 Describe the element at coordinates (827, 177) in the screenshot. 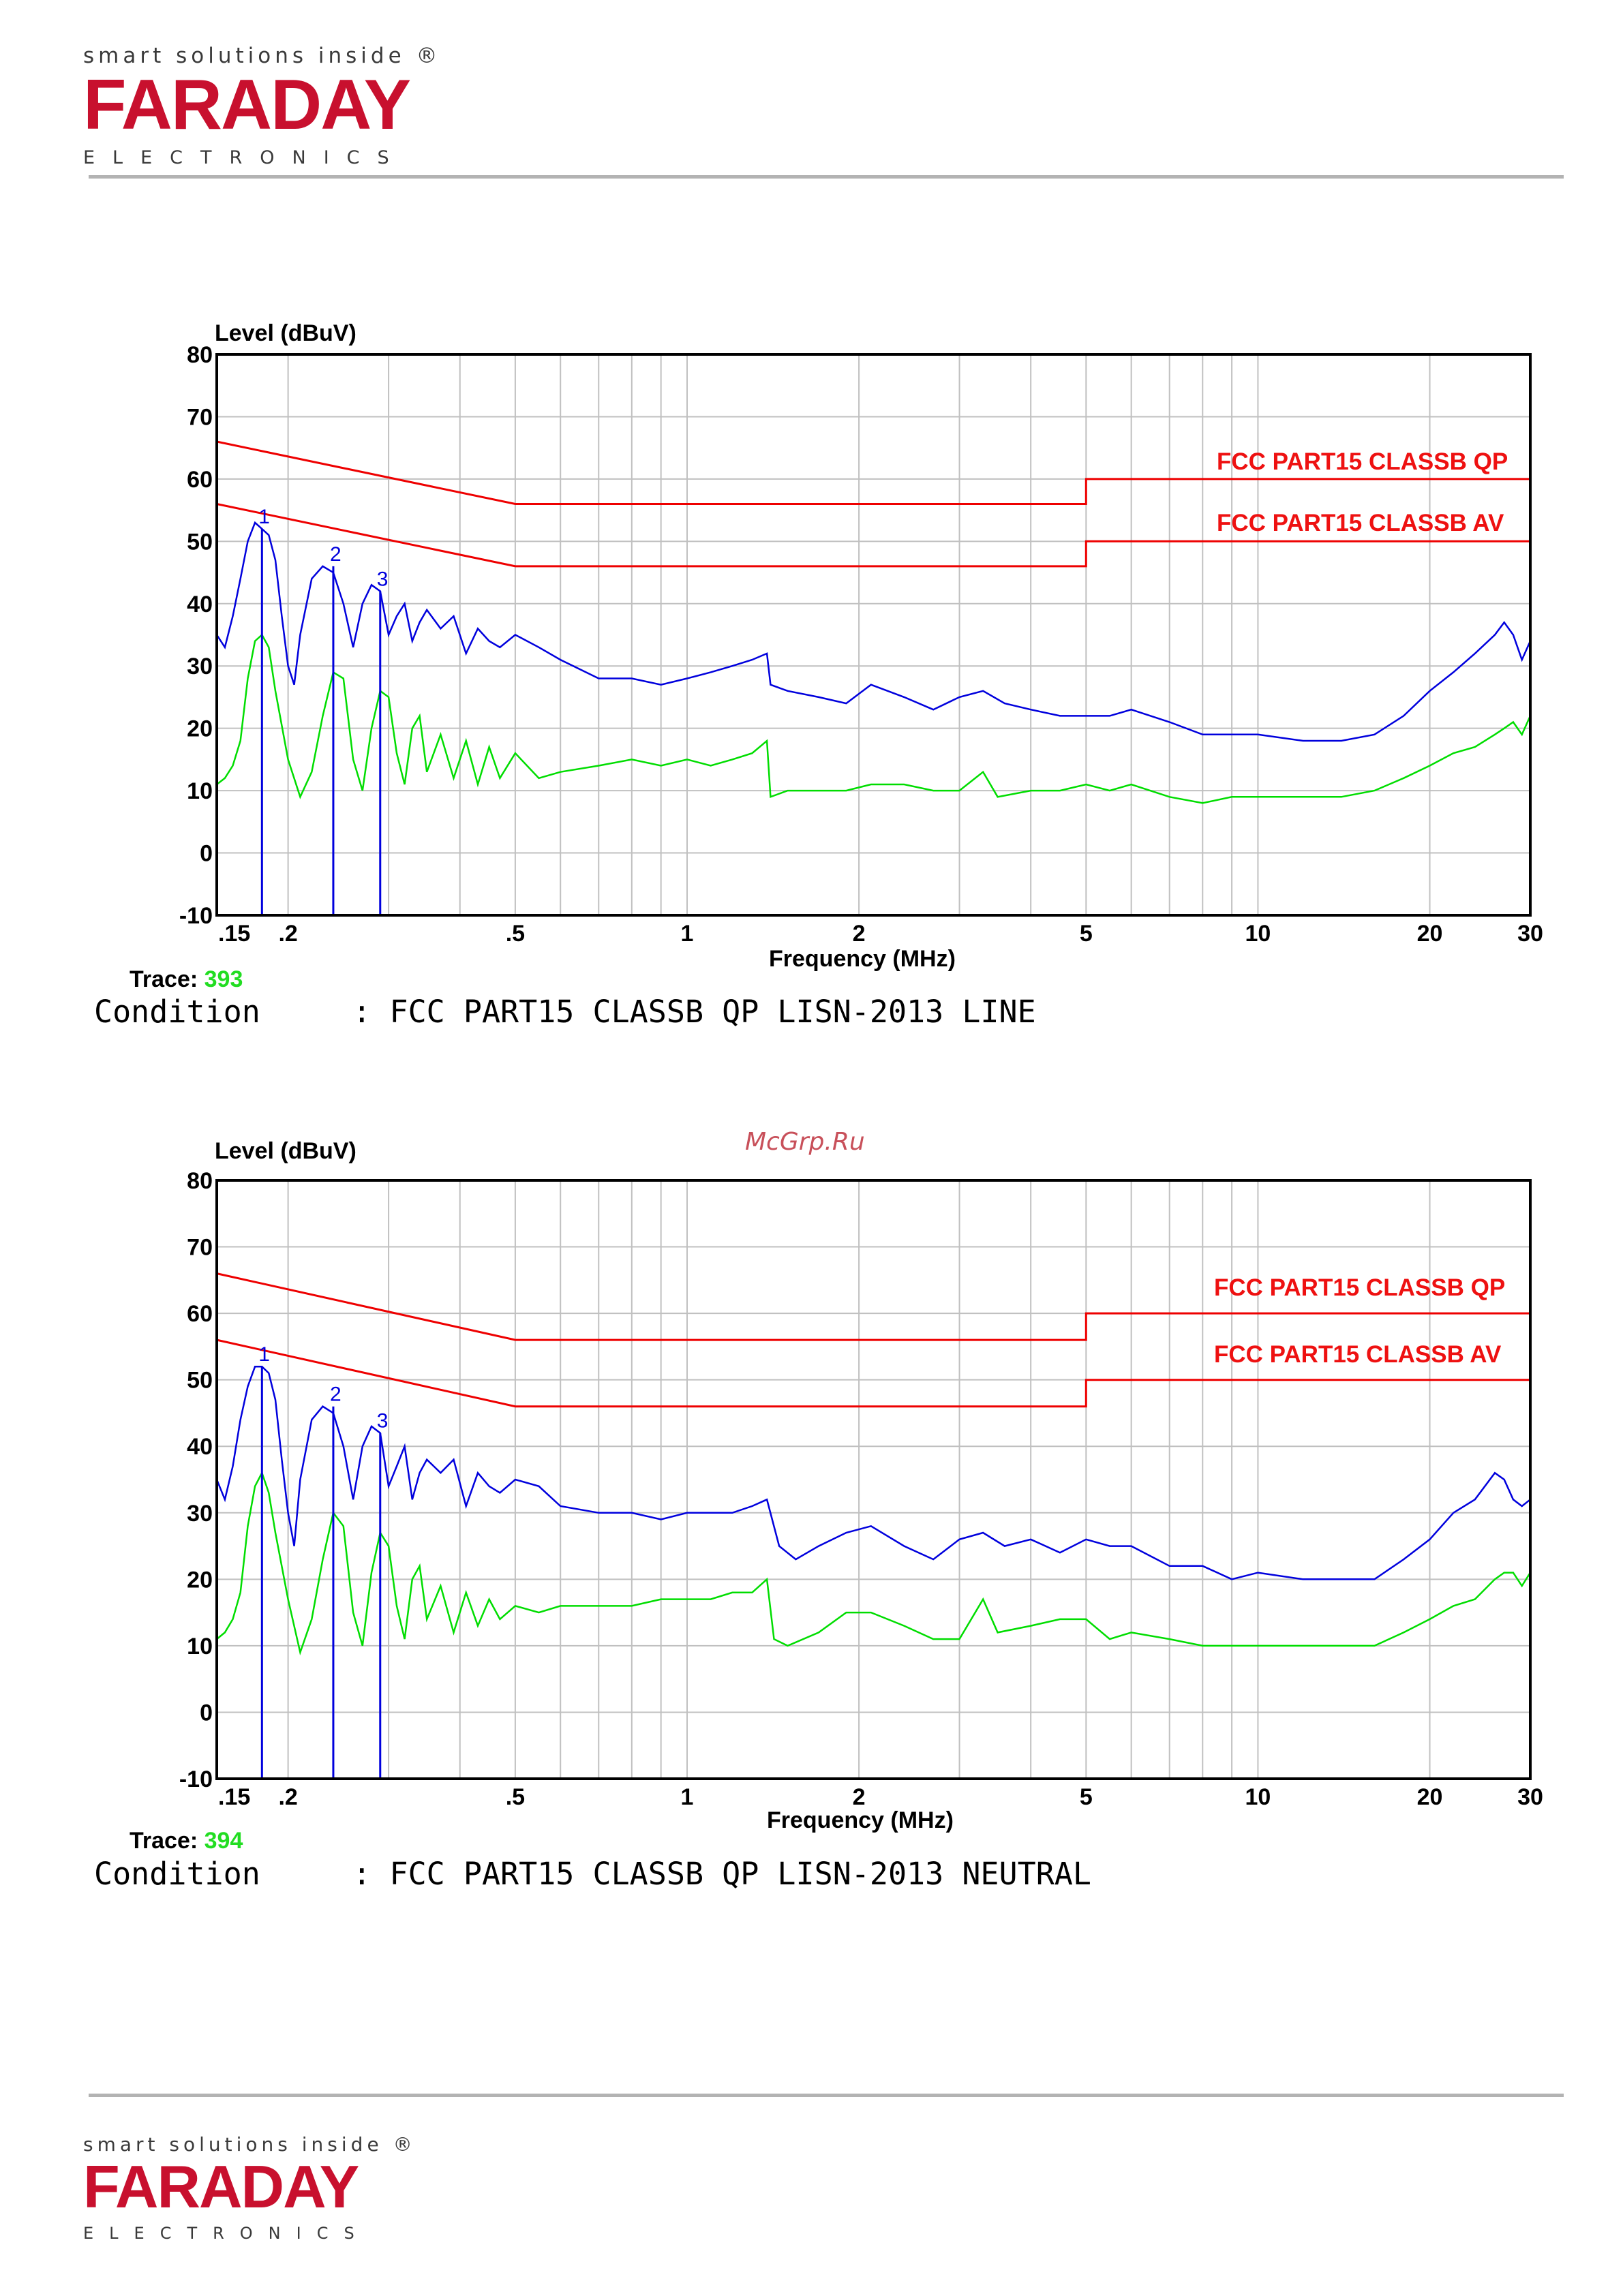

I see `header-rule` at that location.